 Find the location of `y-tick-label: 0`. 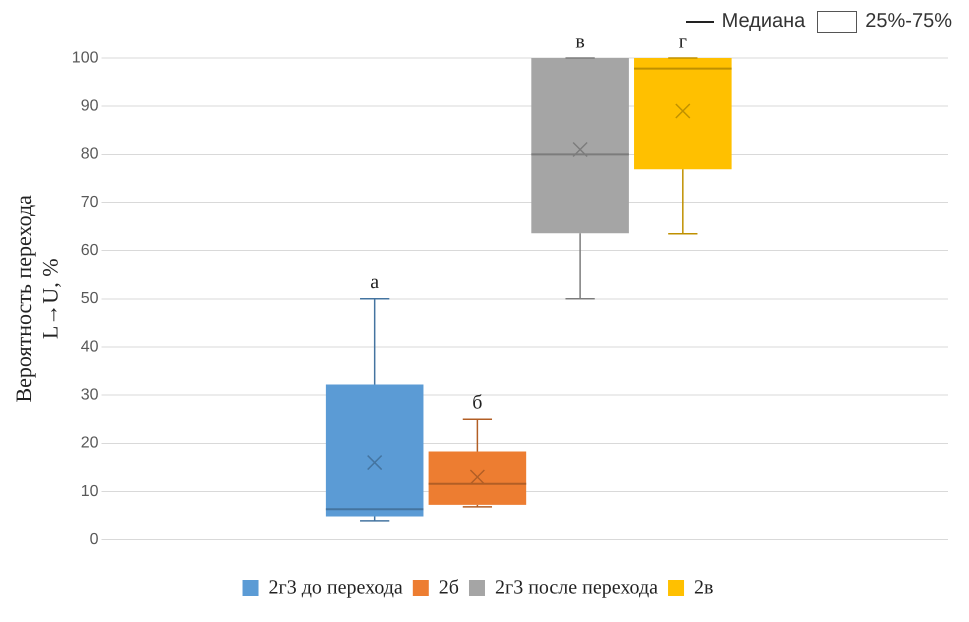

y-tick-label: 0 is located at coordinates (94, 539).